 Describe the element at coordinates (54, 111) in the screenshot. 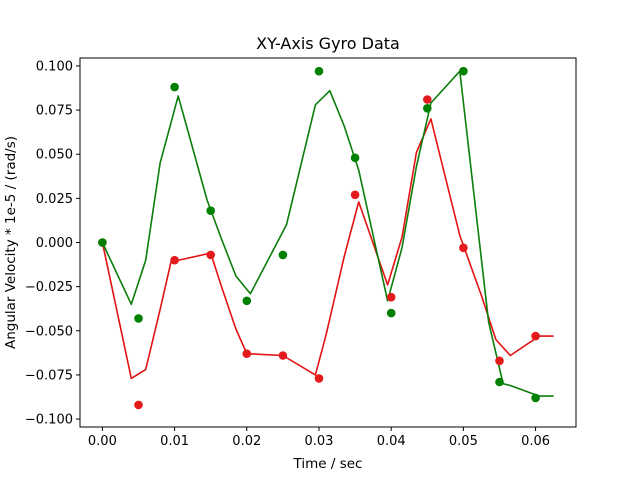

I see `y-tick-label: 0.075` at that location.